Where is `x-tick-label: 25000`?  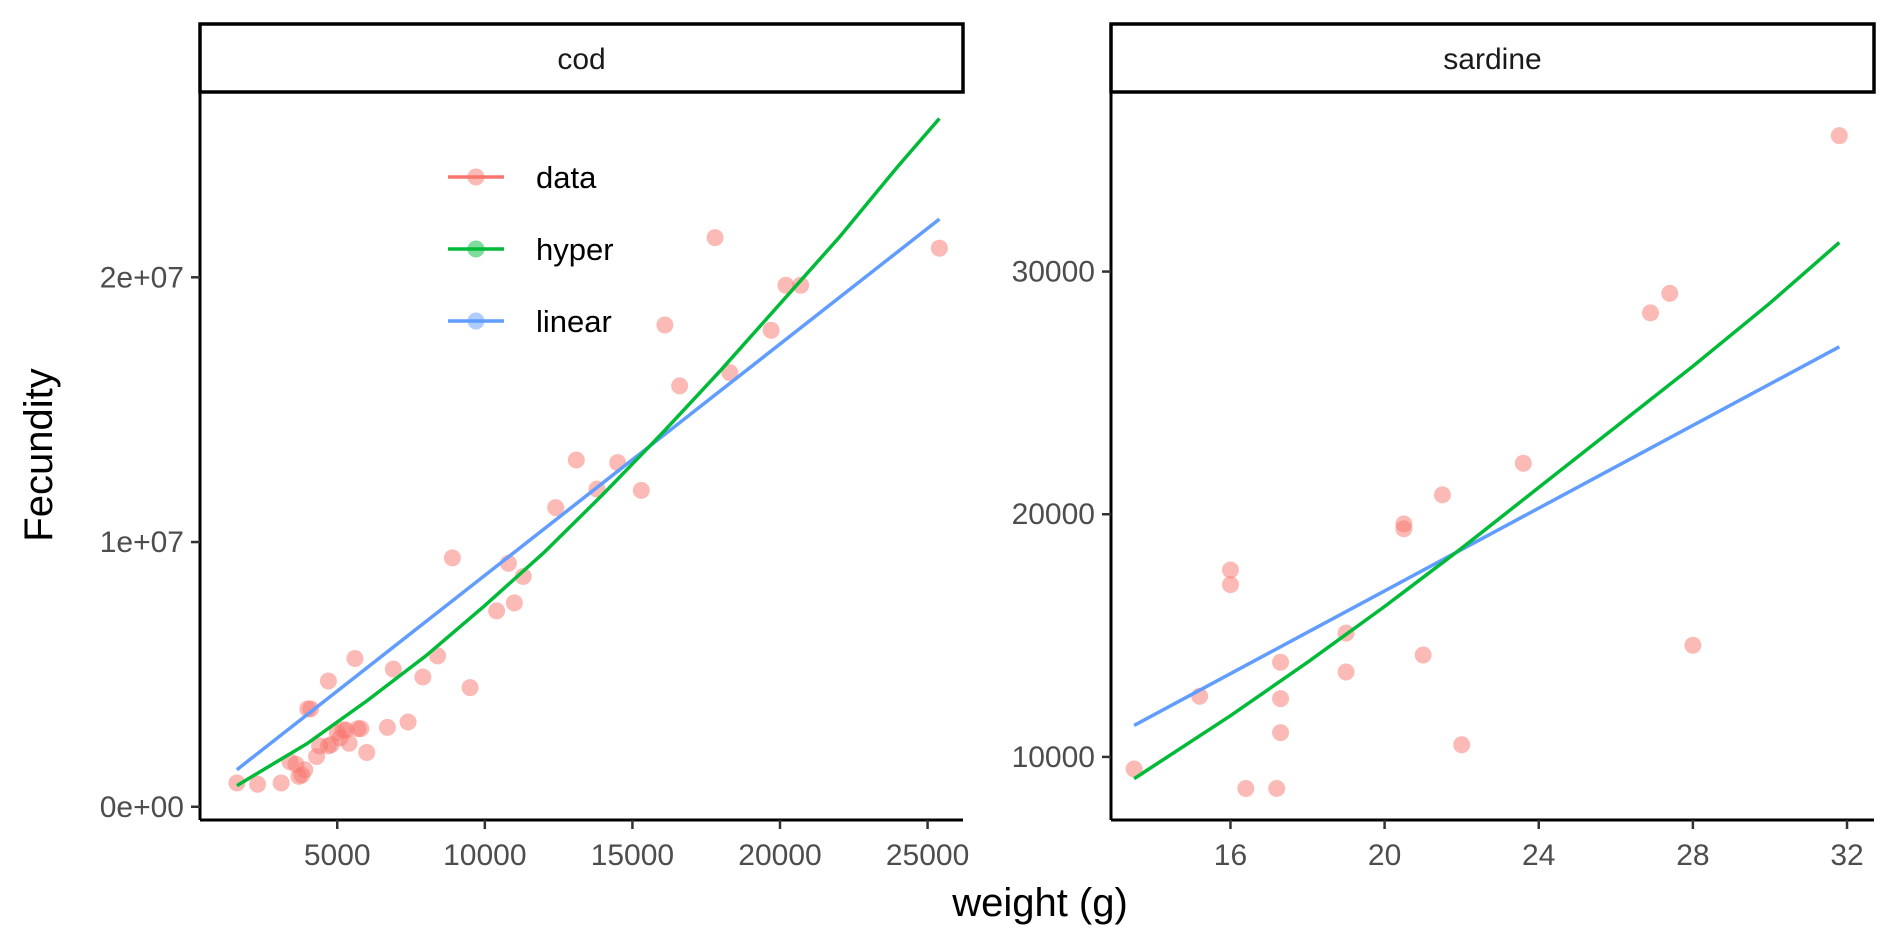
x-tick-label: 25000 is located at coordinates (927, 855).